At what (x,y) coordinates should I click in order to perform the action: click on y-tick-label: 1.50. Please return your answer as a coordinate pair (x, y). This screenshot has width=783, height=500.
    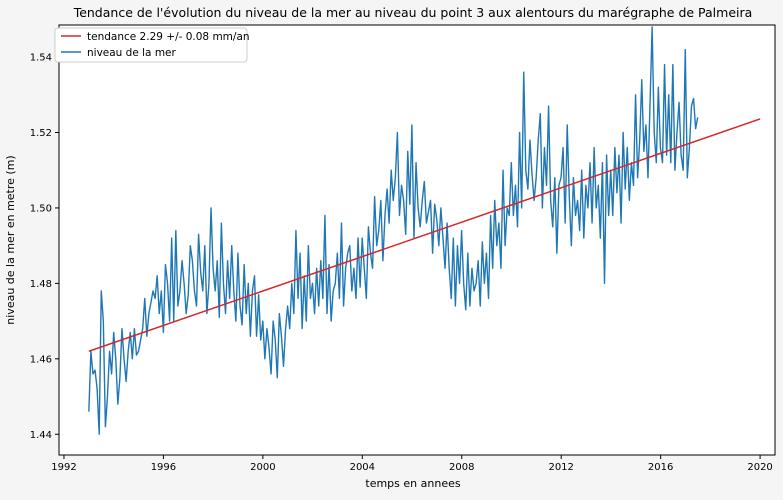
    Looking at the image, I should click on (41, 208).